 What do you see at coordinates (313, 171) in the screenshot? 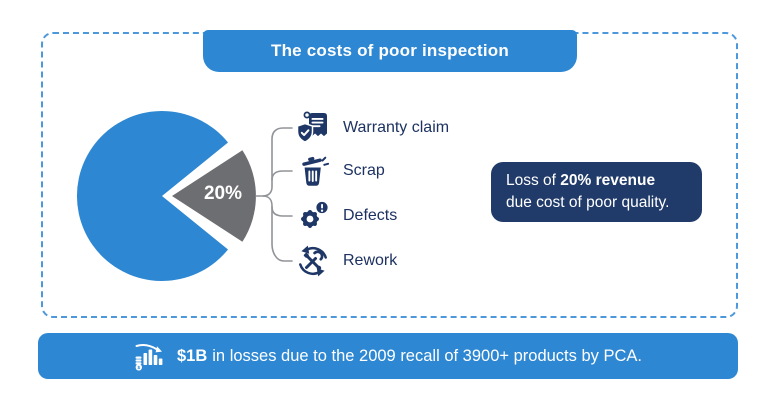
I see `trash-scrap-icon` at bounding box center [313, 171].